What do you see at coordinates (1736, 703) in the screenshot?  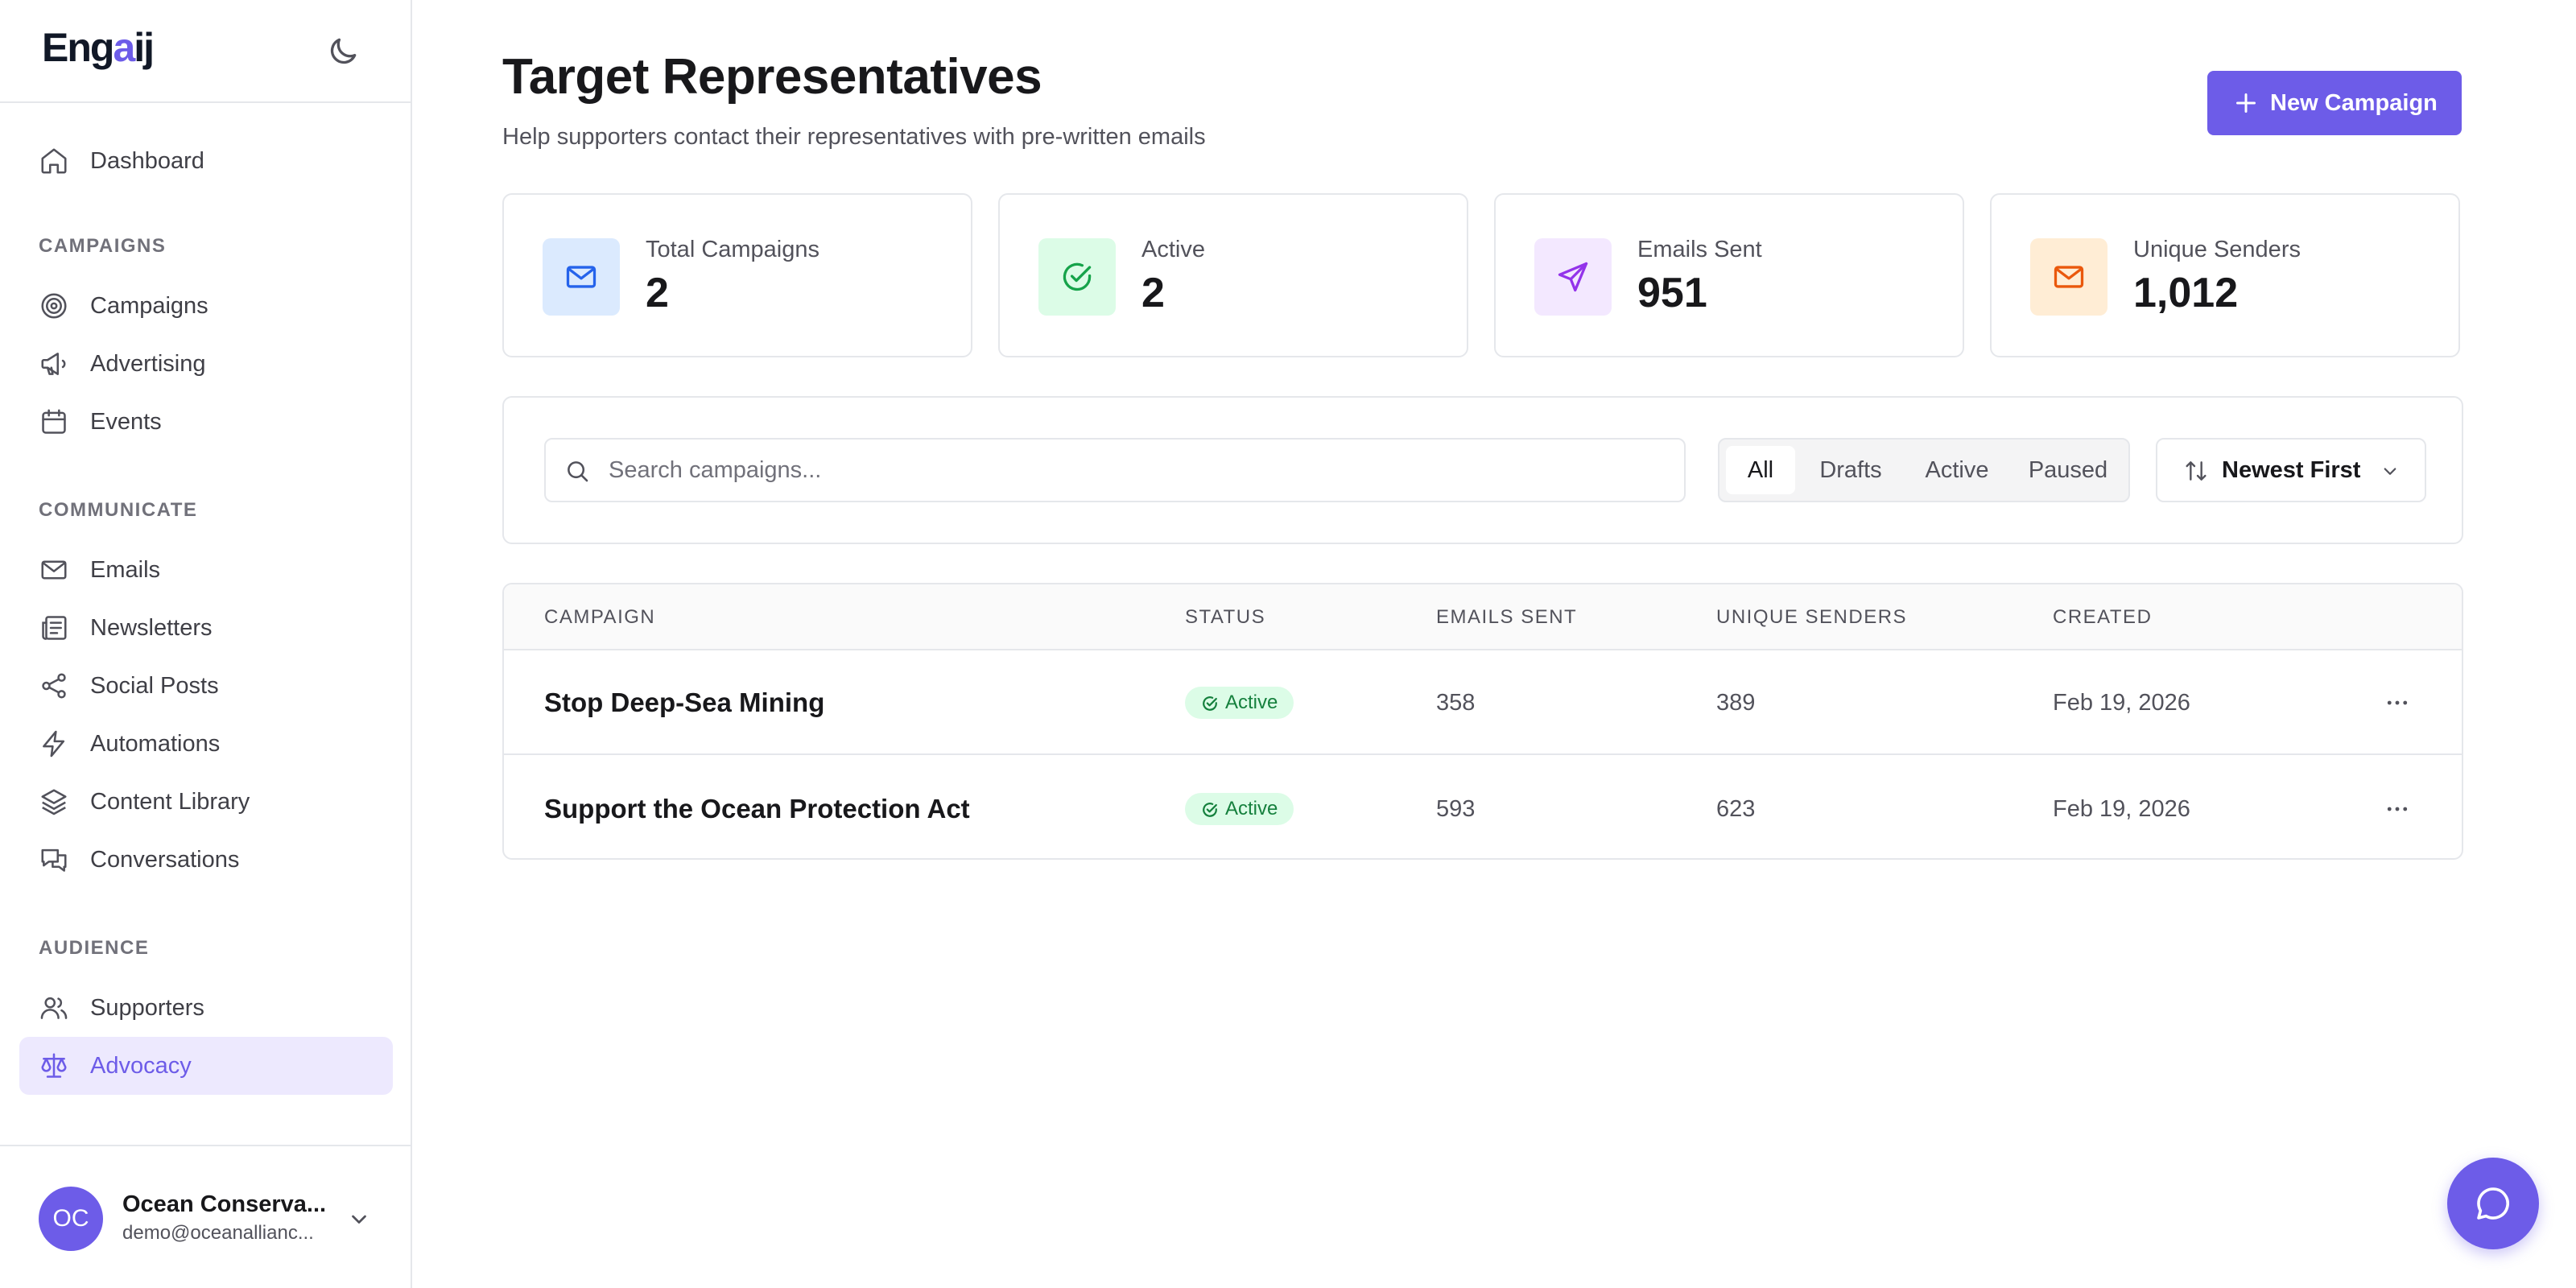 I see `unique-senders-value: 389` at bounding box center [1736, 703].